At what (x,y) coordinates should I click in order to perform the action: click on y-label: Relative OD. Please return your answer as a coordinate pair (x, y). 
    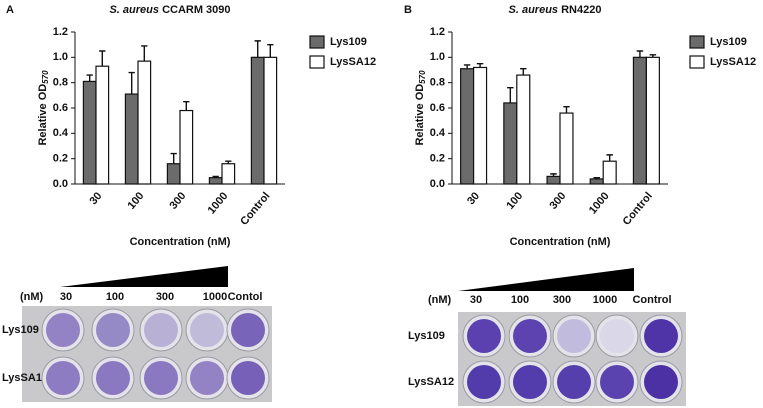
    Looking at the image, I should click on (420, 115).